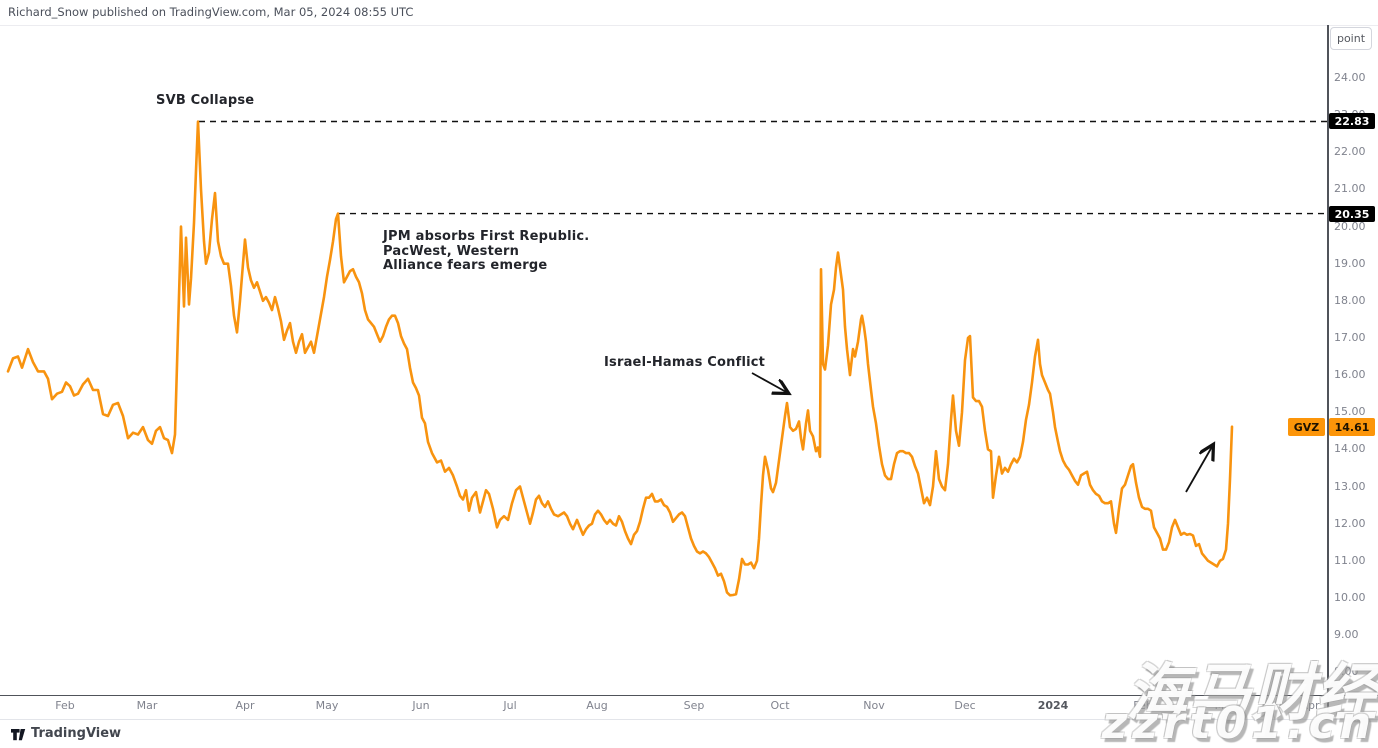 The image size is (1378, 748). What do you see at coordinates (421, 705) in the screenshot?
I see `time-tick-Jun: Jun` at bounding box center [421, 705].